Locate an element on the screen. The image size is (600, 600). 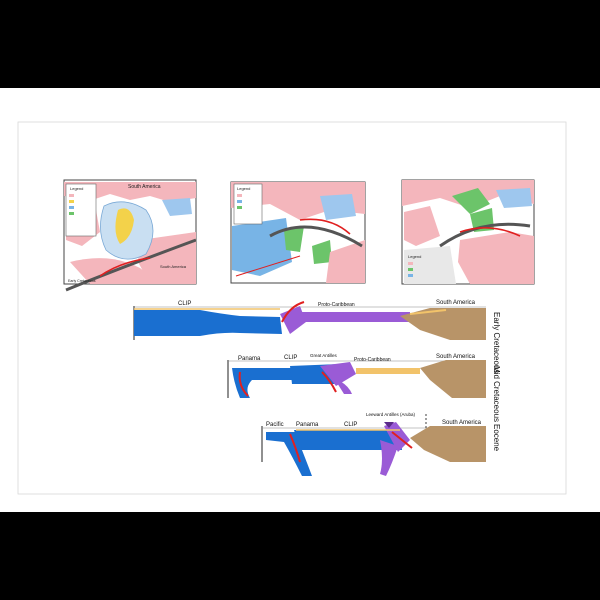
section1-label-south-america: South America is located at coordinates (456, 303).